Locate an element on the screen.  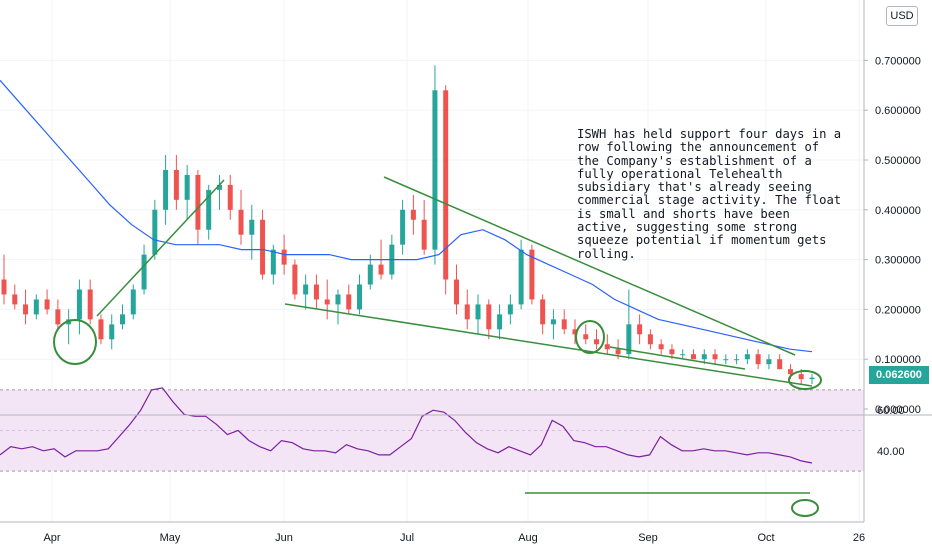
rsi-tick-label: 40.00 is located at coordinates (891, 452).